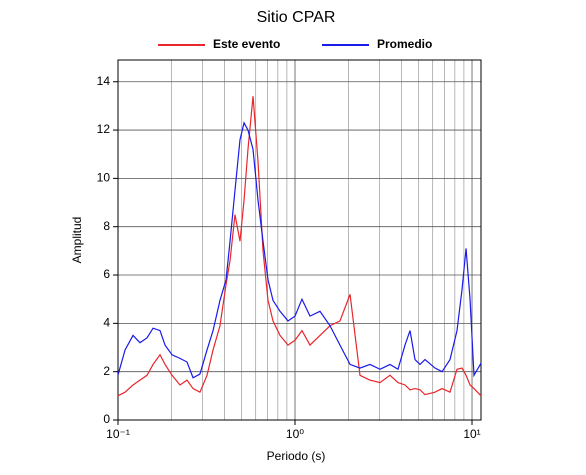 The image size is (586, 475). Describe the element at coordinates (296, 17) in the screenshot. I see `chart-title: Sitio CPAR` at that location.